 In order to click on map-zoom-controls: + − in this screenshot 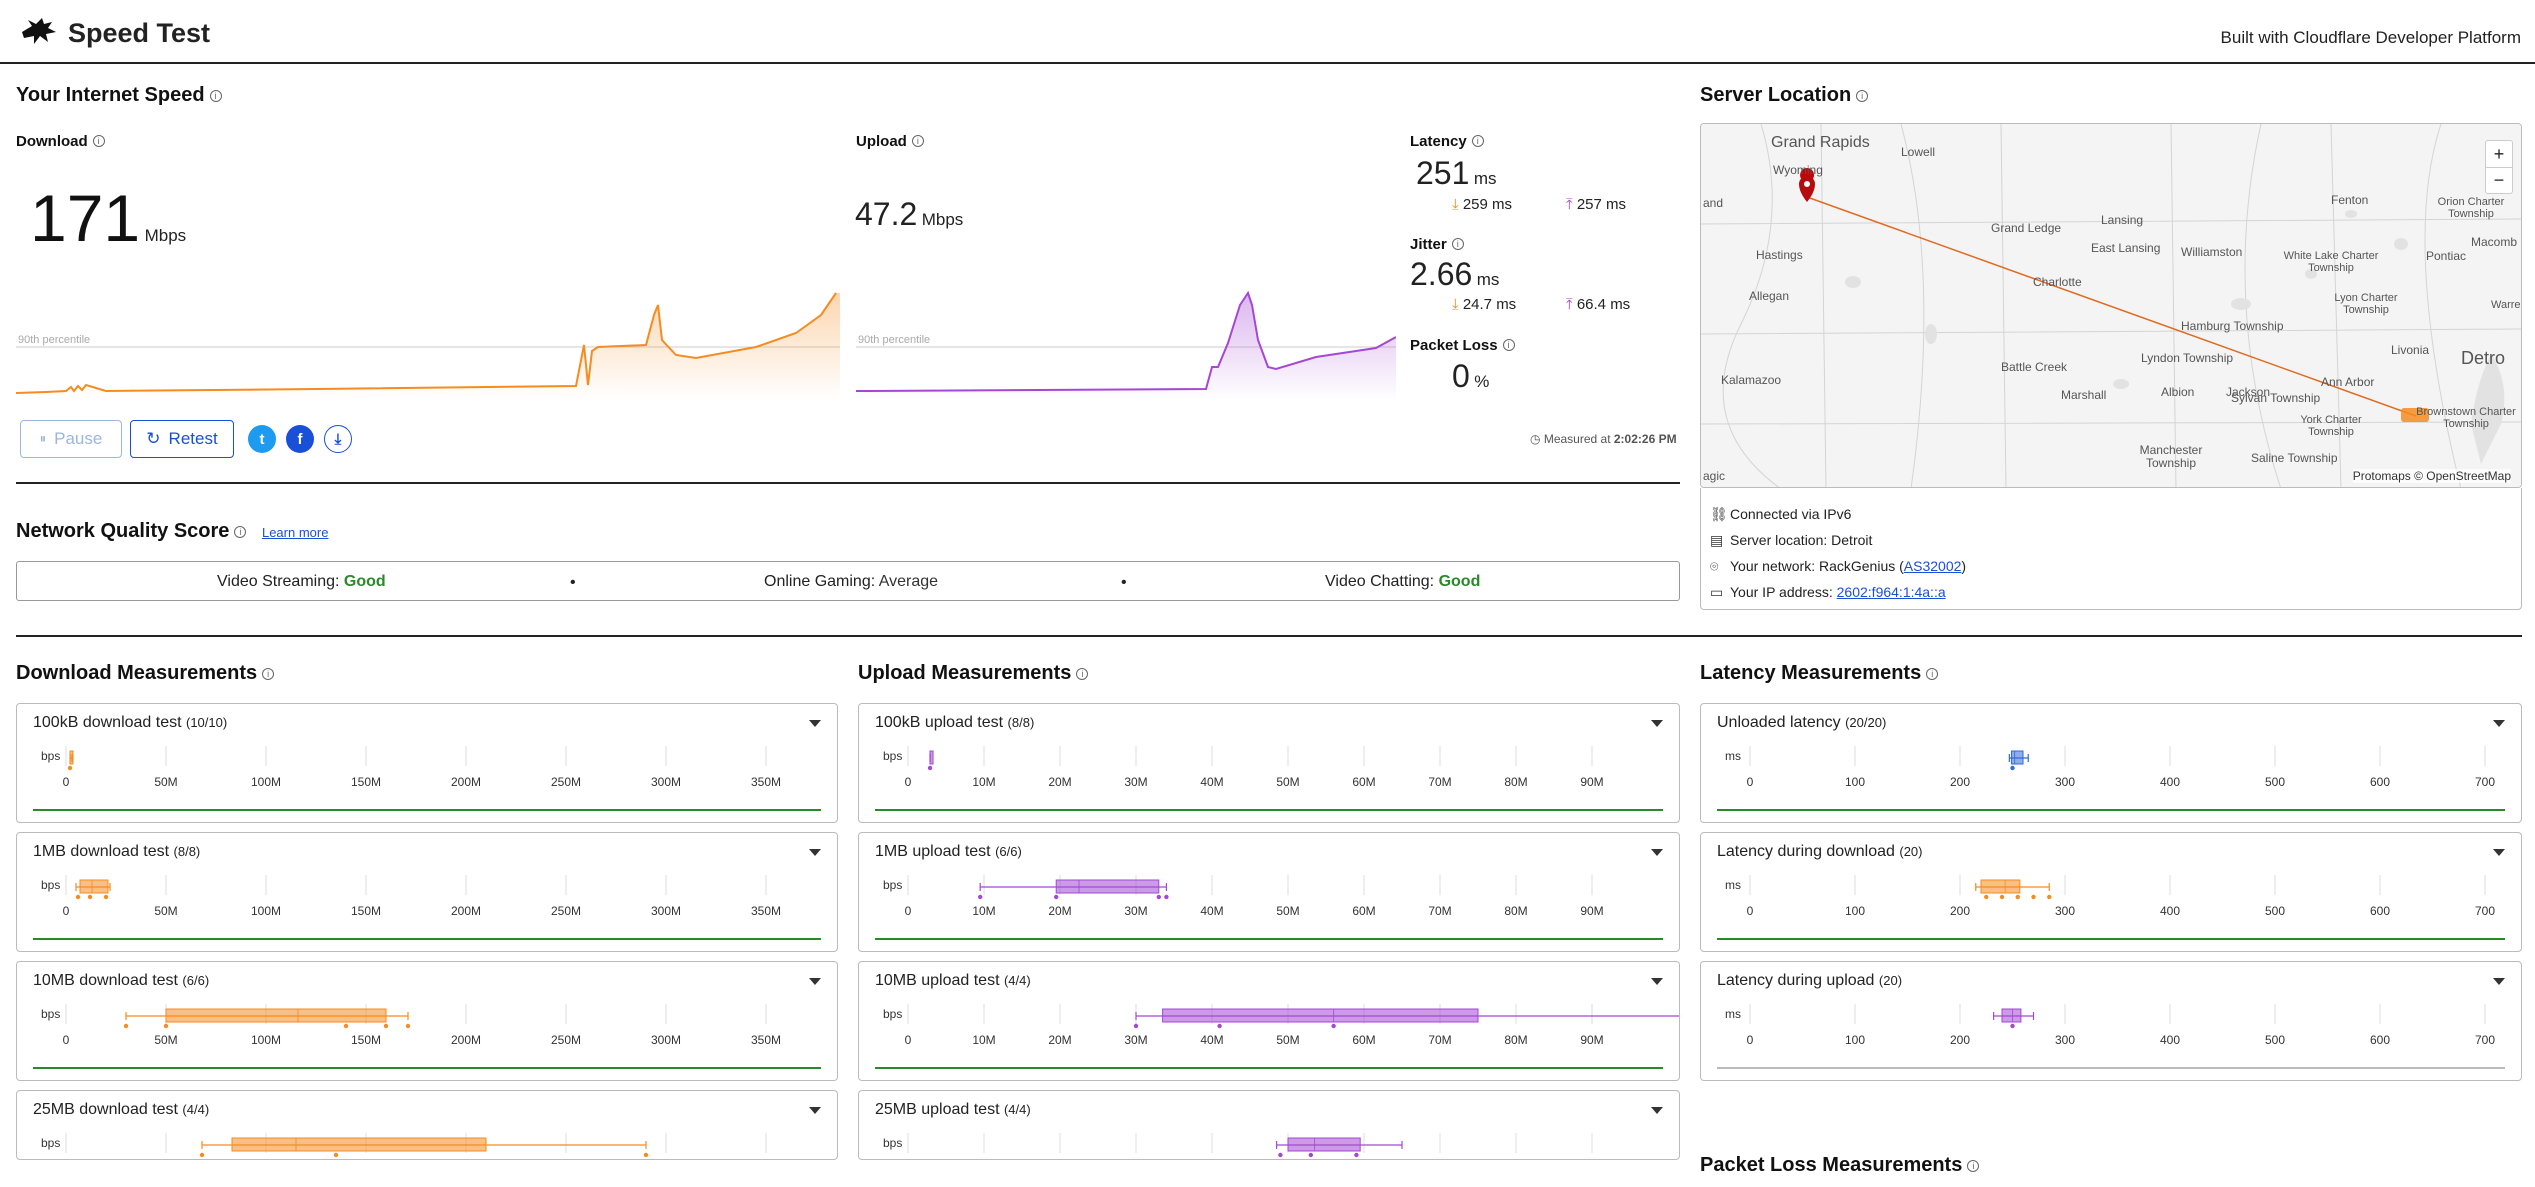, I will do `click(2499, 167)`.